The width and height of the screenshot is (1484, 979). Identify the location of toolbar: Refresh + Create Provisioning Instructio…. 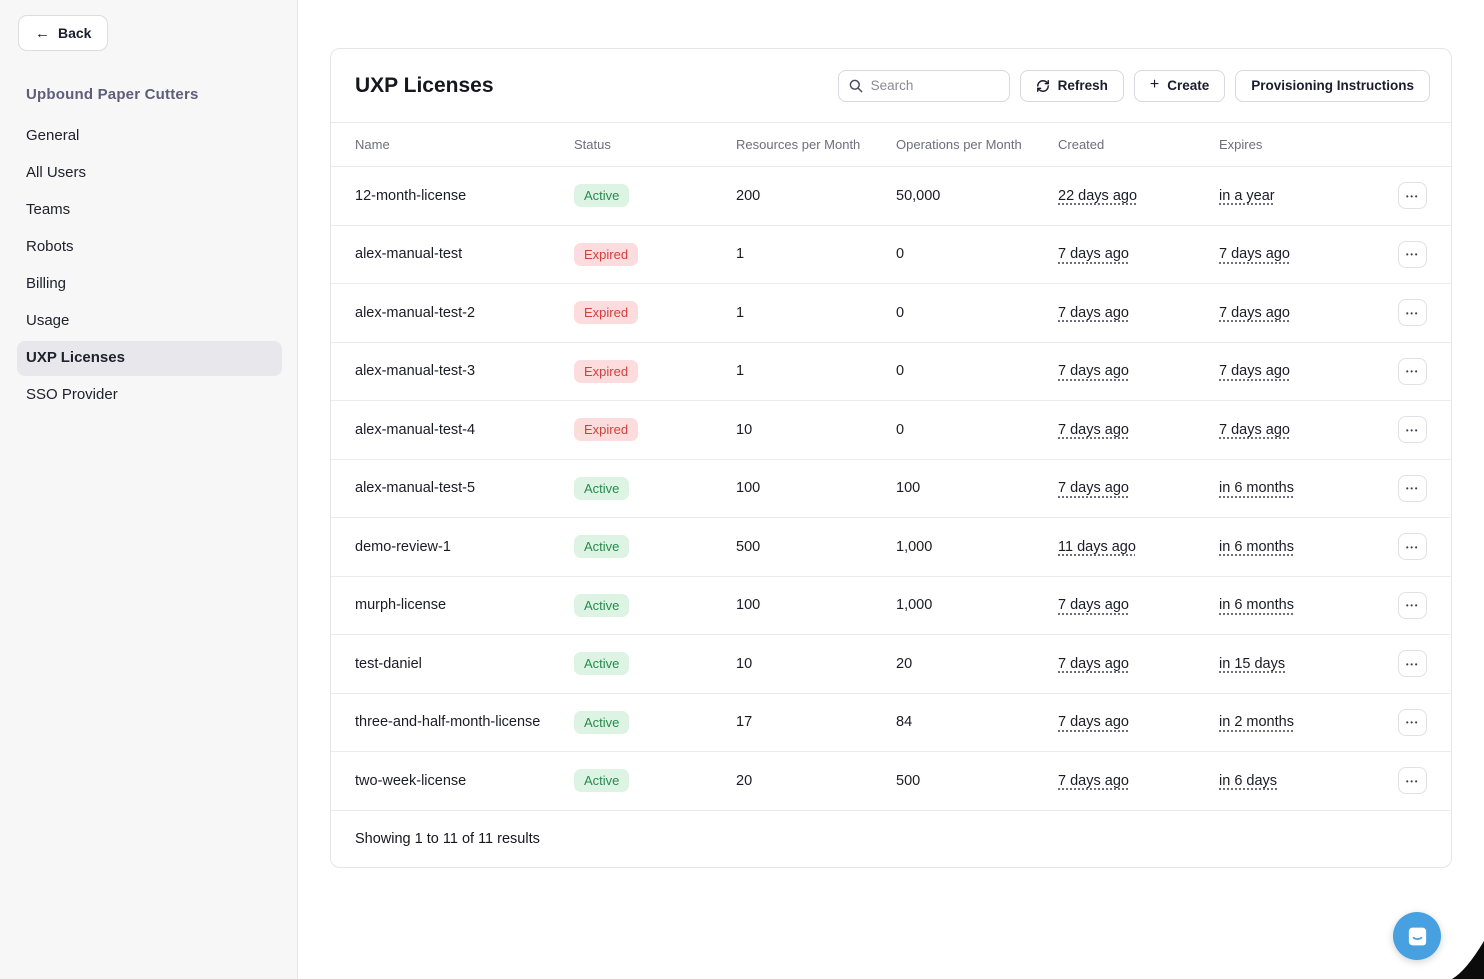
(1133, 85).